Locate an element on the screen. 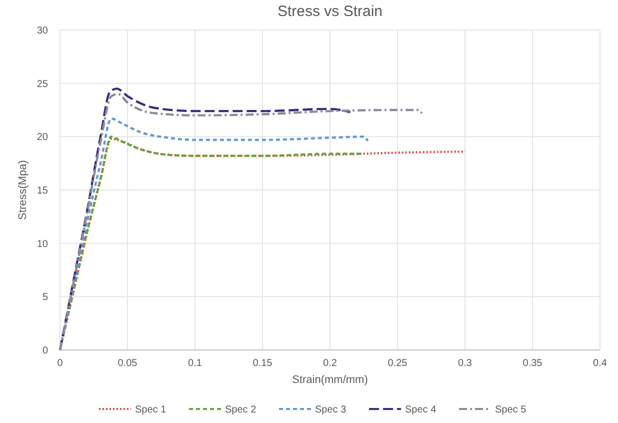 This screenshot has width=618, height=423. y-tick-label: 25 is located at coordinates (42, 84).